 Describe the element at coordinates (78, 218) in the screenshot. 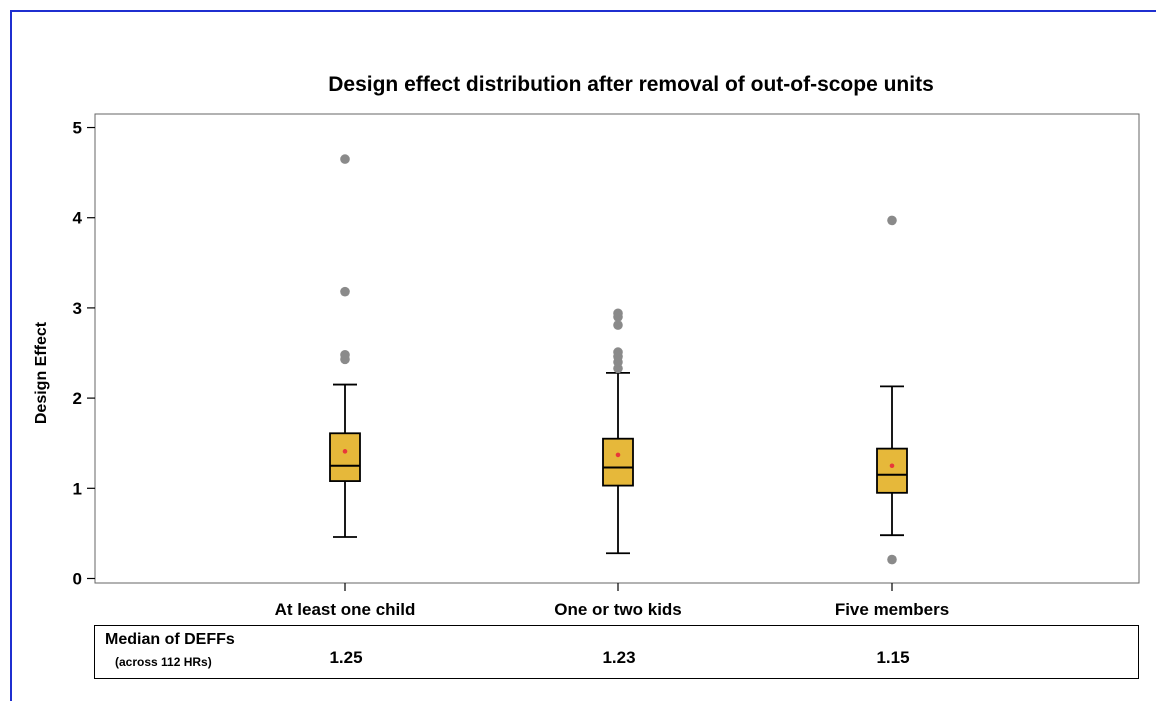

I see `y-tick-label: 4` at that location.